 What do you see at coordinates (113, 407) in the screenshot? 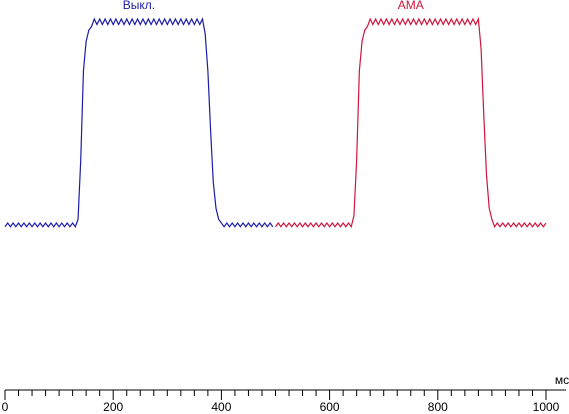
I see `x-tick-label: 200` at bounding box center [113, 407].